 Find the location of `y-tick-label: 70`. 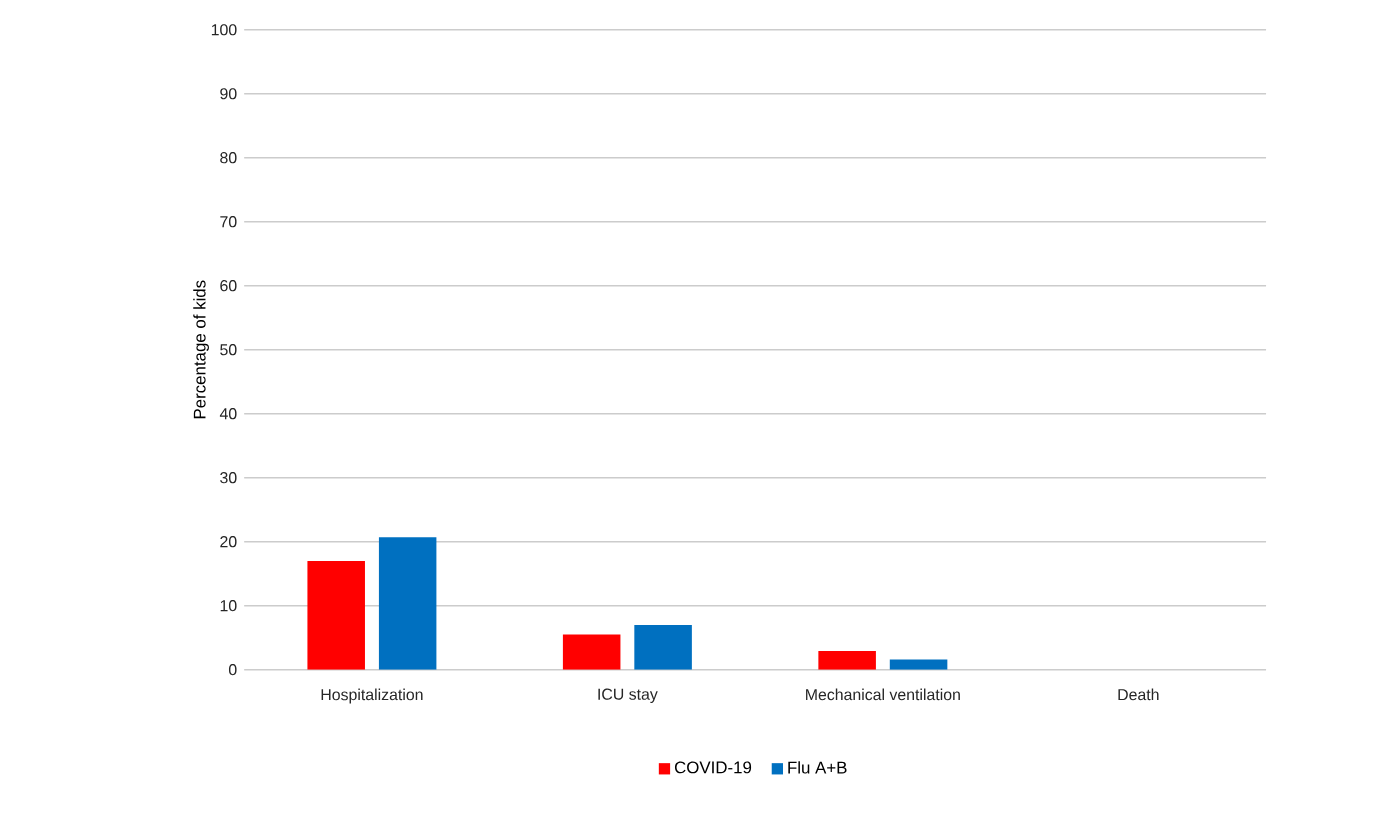

y-tick-label: 70 is located at coordinates (228, 221).